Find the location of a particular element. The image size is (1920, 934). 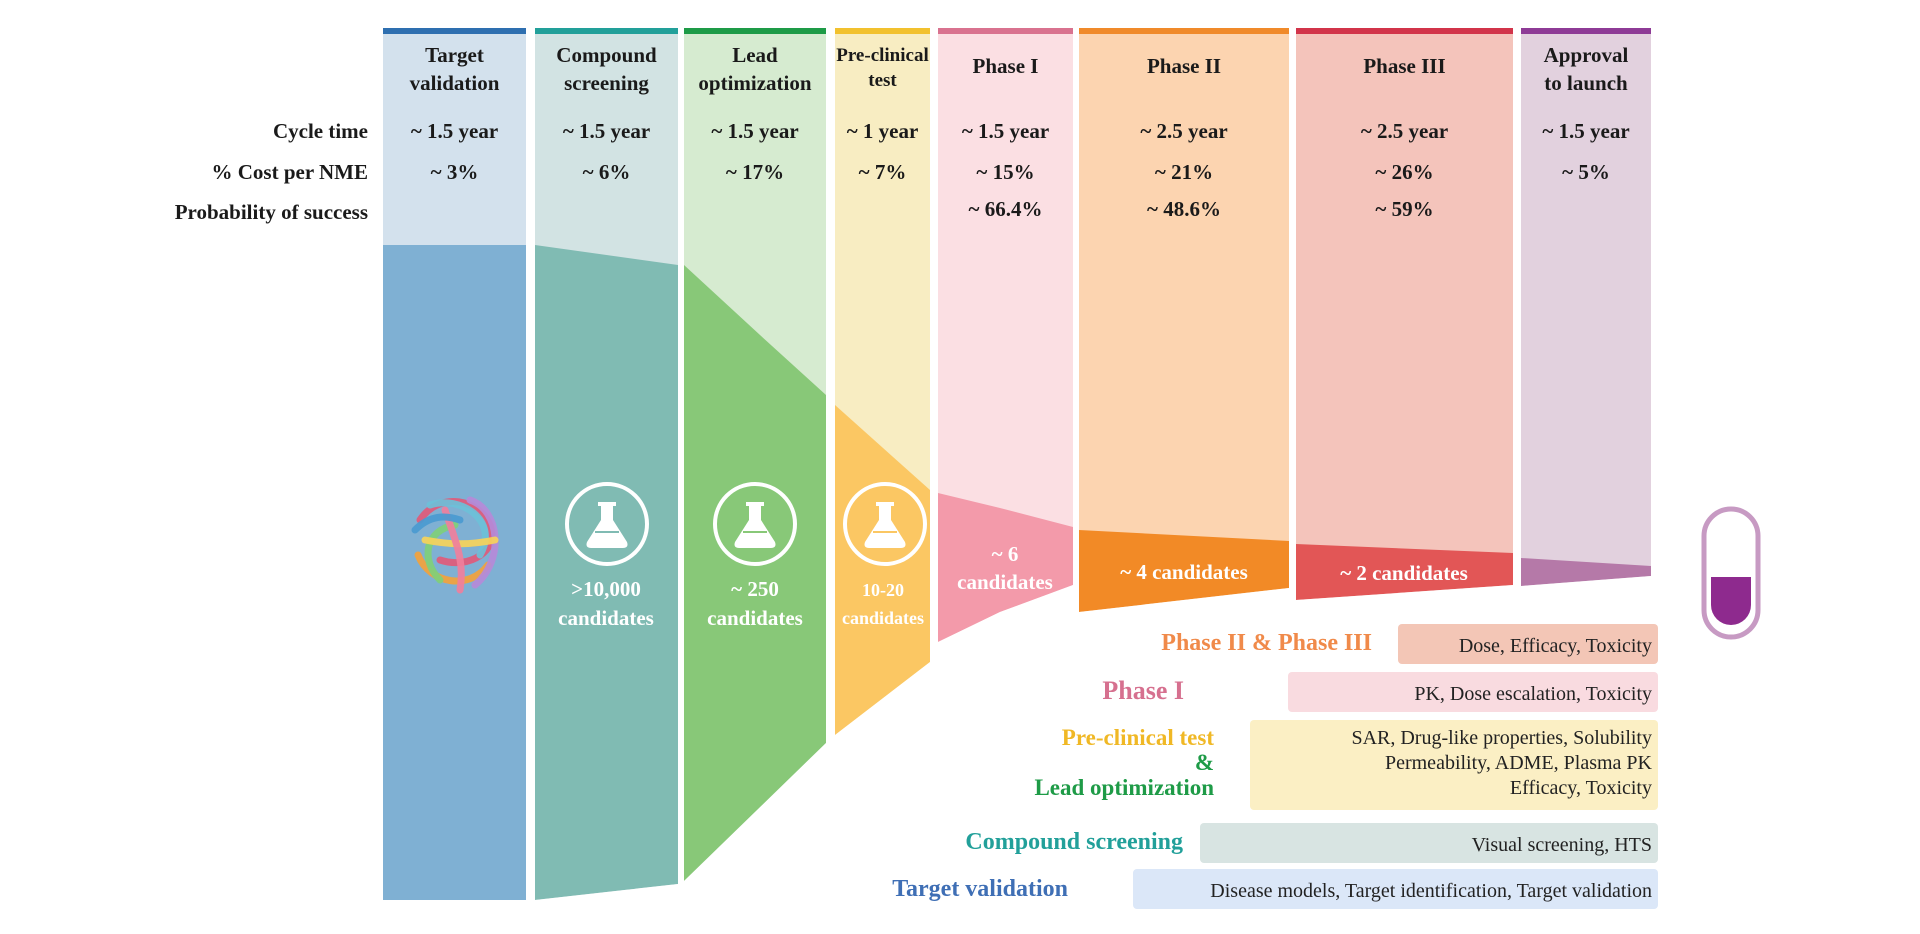

legend-label-target-validation: Target validation is located at coordinates (980, 889).